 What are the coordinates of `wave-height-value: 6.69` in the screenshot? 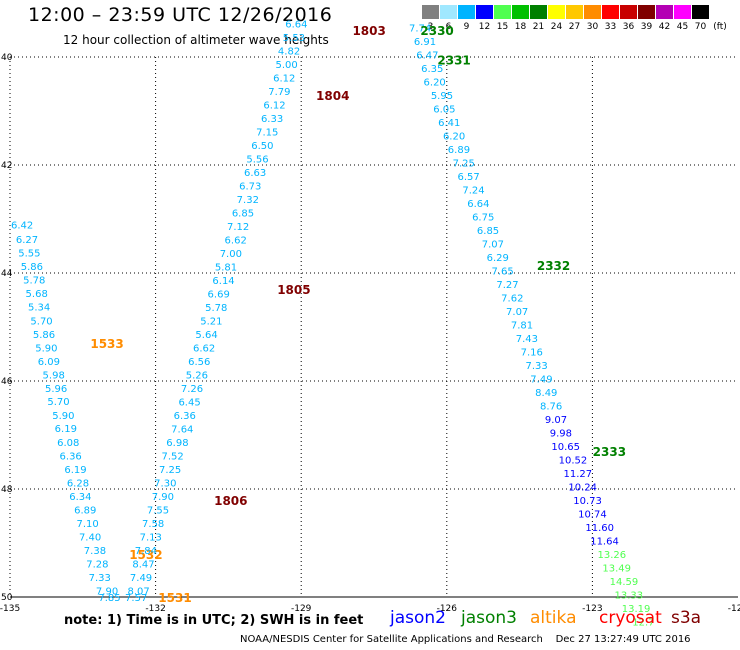 It's located at (219, 295).